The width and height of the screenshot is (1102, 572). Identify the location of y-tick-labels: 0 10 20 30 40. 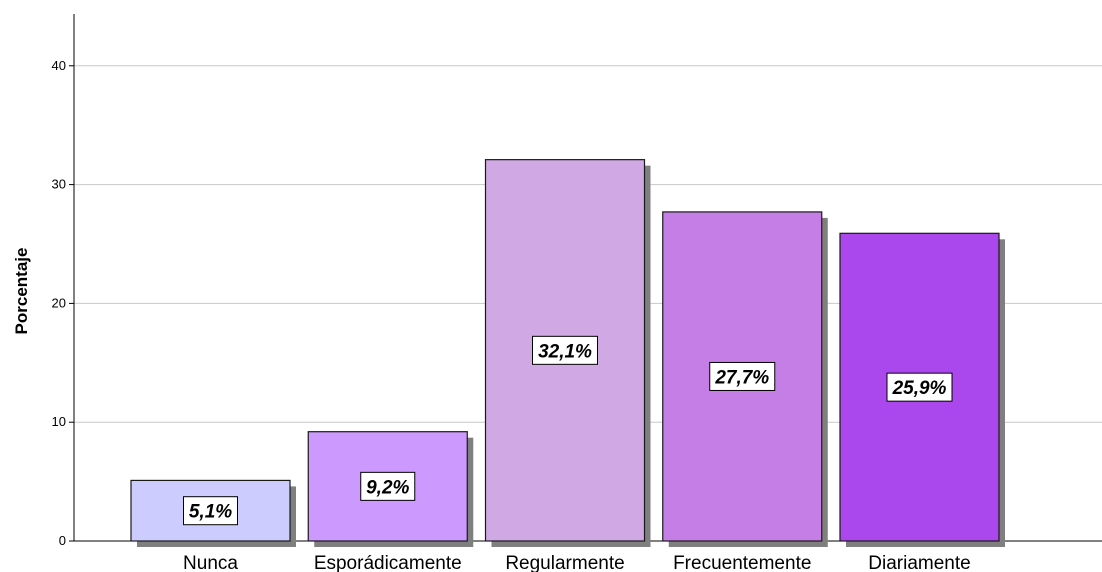
(63, 303).